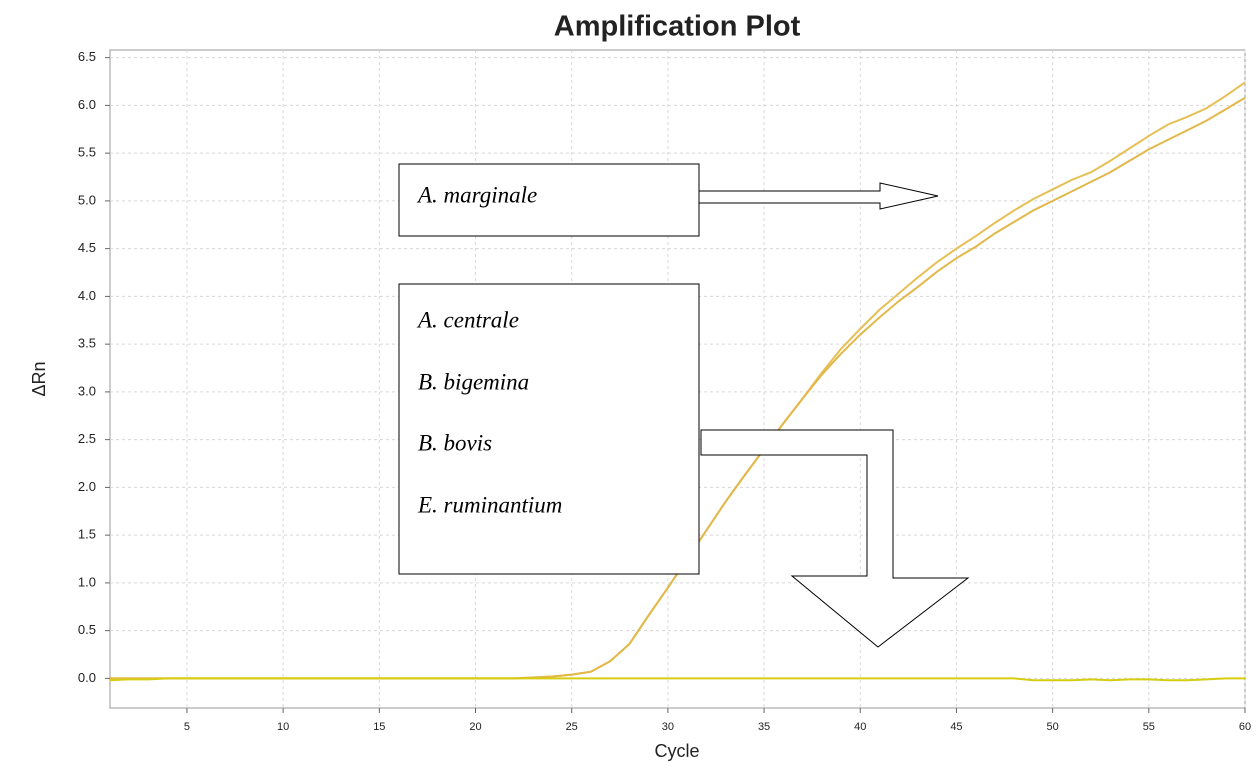 This screenshot has width=1258, height=762. I want to click on y-tick-label: 2.0, so click(87, 486).